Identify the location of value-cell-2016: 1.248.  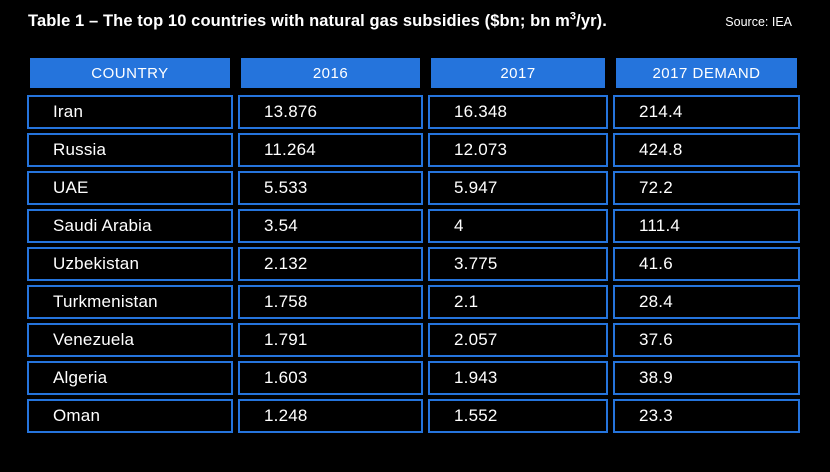
(330, 416).